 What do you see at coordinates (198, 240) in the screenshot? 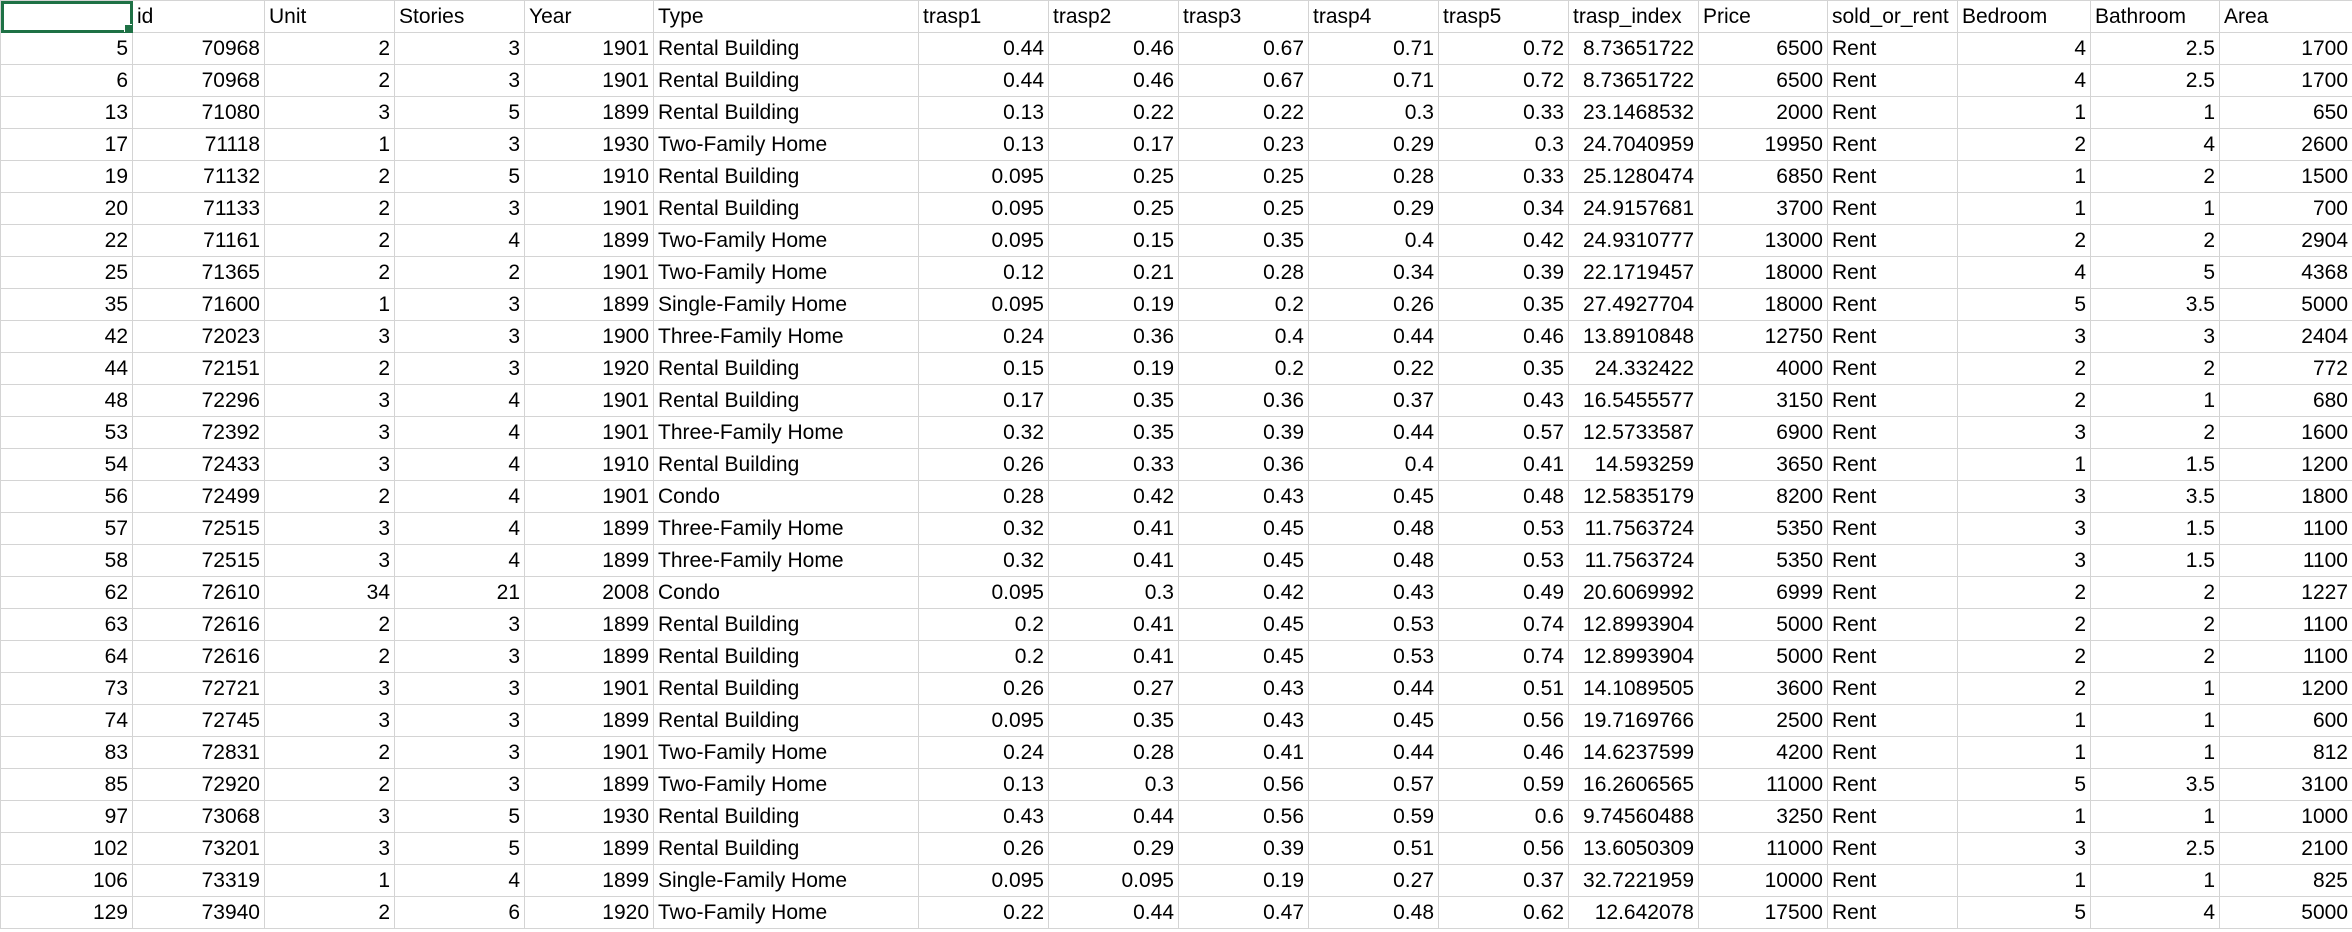
I see `cell-id: 71161` at bounding box center [198, 240].